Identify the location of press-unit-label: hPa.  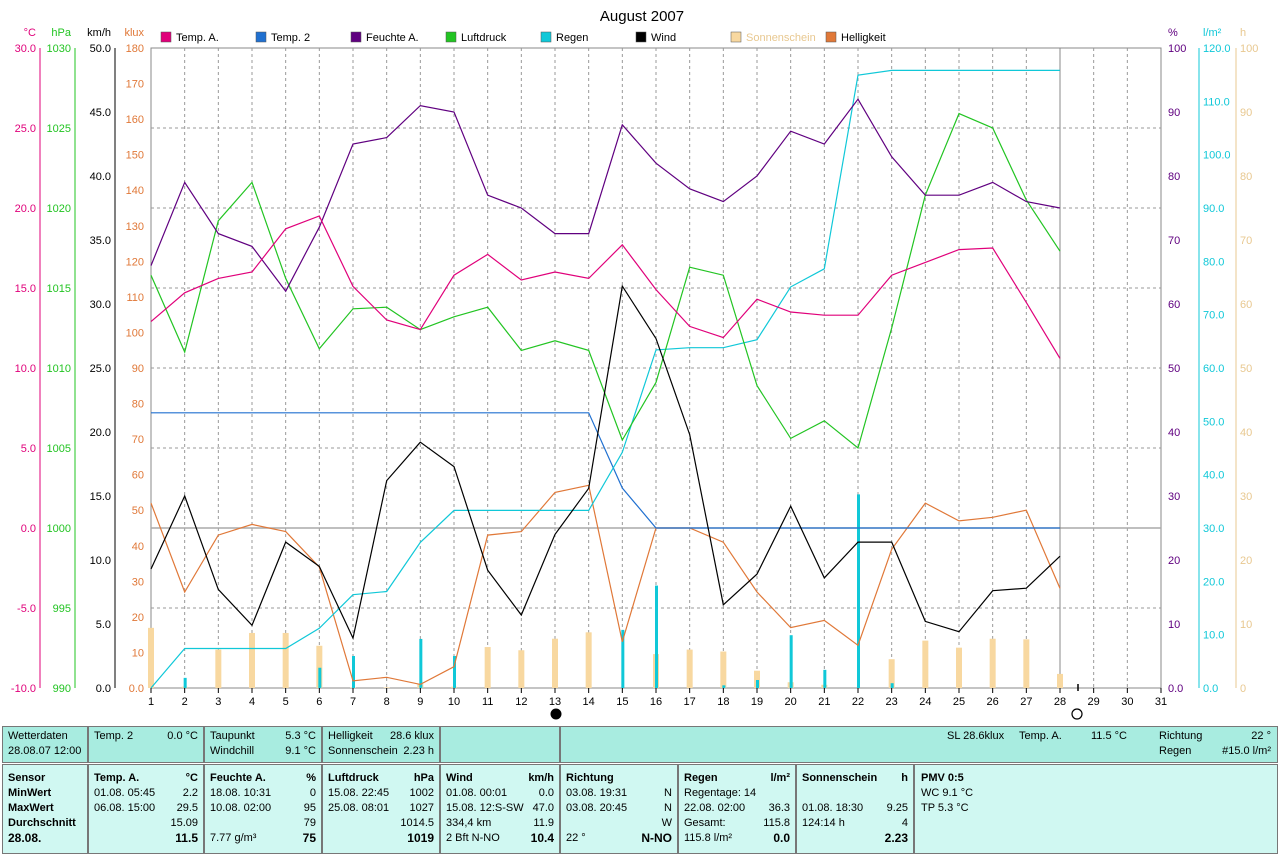
(61, 33).